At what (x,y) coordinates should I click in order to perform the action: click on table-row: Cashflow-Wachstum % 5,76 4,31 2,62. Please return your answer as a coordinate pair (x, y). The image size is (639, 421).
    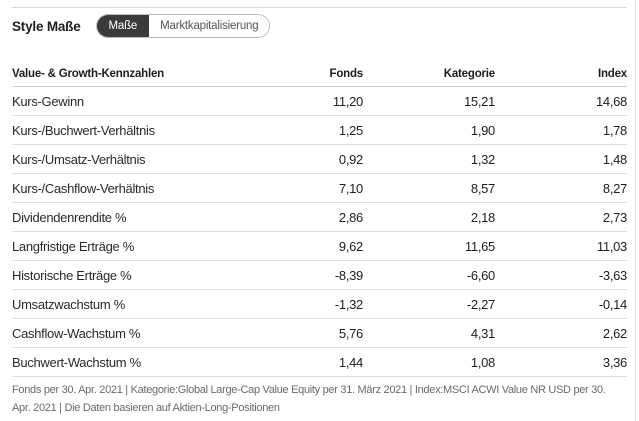
    Looking at the image, I should click on (319, 333).